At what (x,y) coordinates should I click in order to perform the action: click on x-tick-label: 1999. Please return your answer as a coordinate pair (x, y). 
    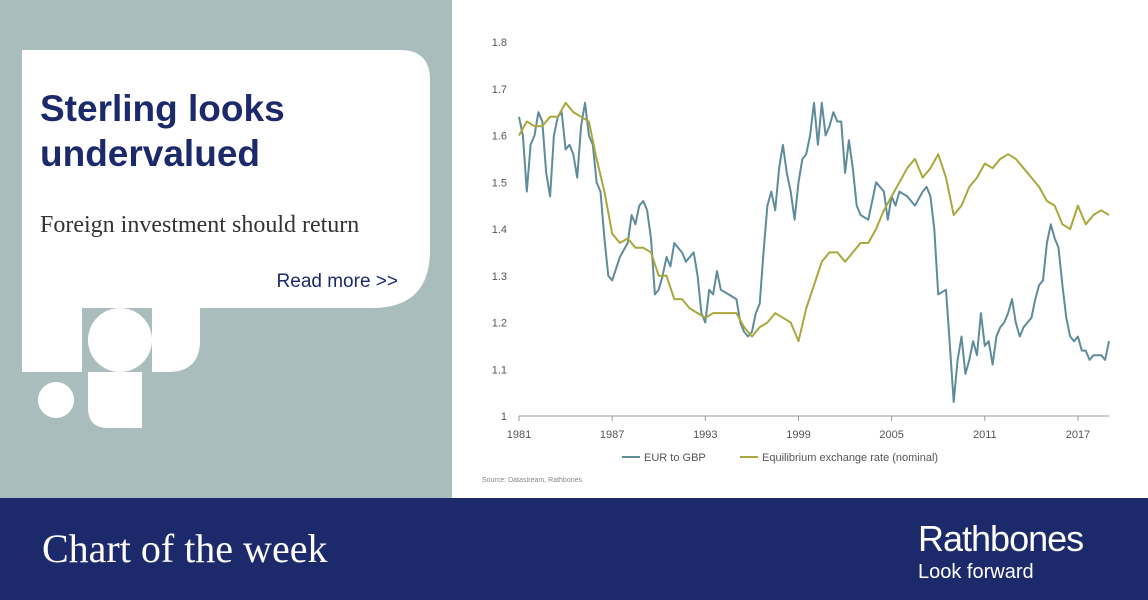
    Looking at the image, I should click on (798, 435).